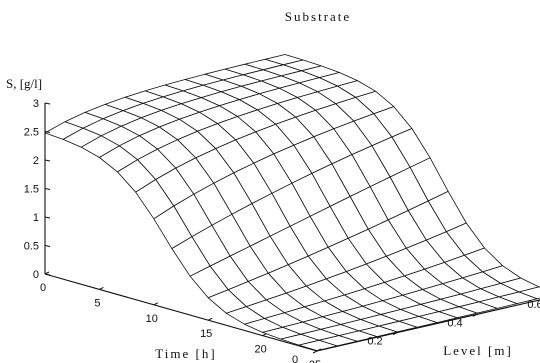  Describe the element at coordinates (295, 358) in the screenshot. I see `y-tick-label-0: 0` at that location.